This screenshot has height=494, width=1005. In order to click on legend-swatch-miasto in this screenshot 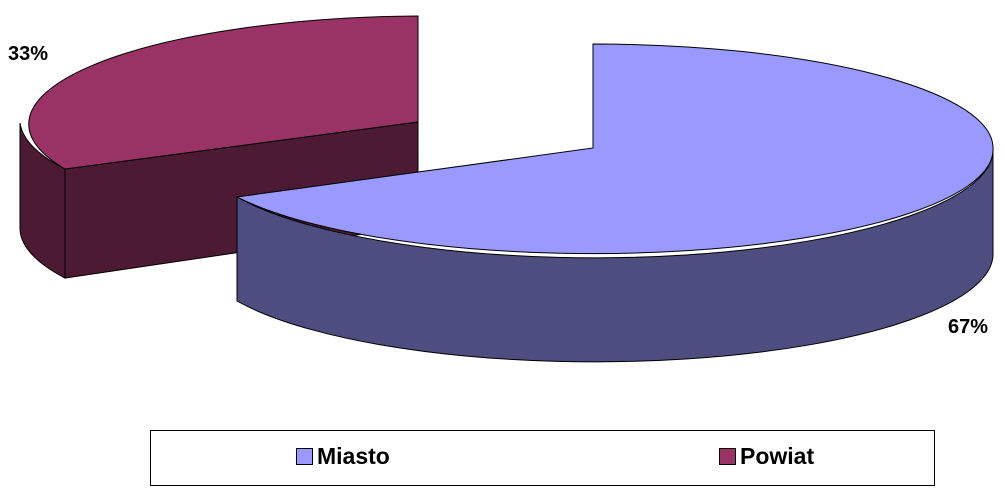, I will do `click(304, 456)`.